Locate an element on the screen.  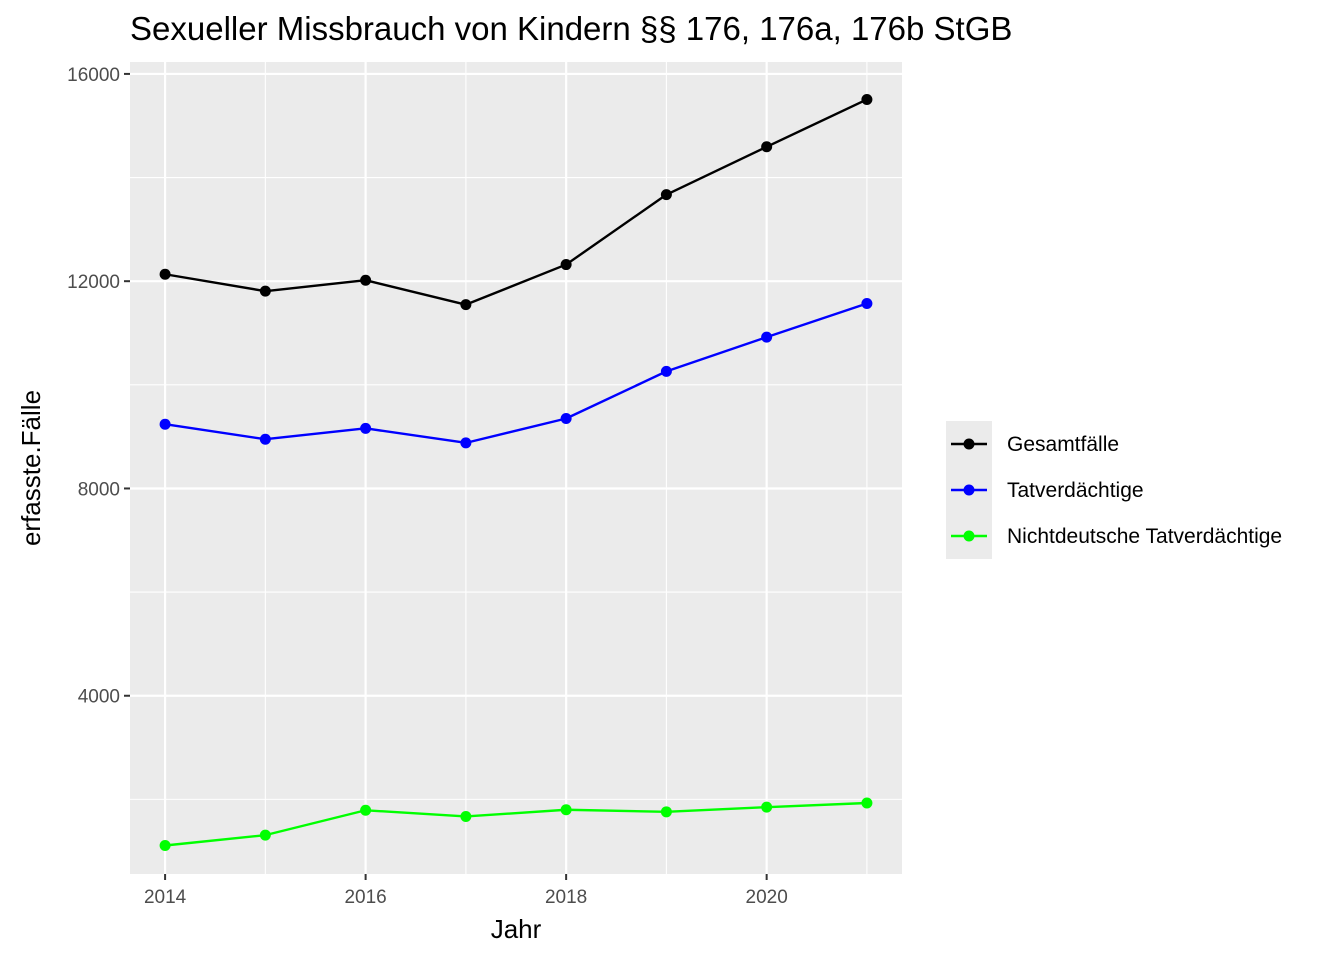
x-tick-label: 2014 is located at coordinates (165, 897).